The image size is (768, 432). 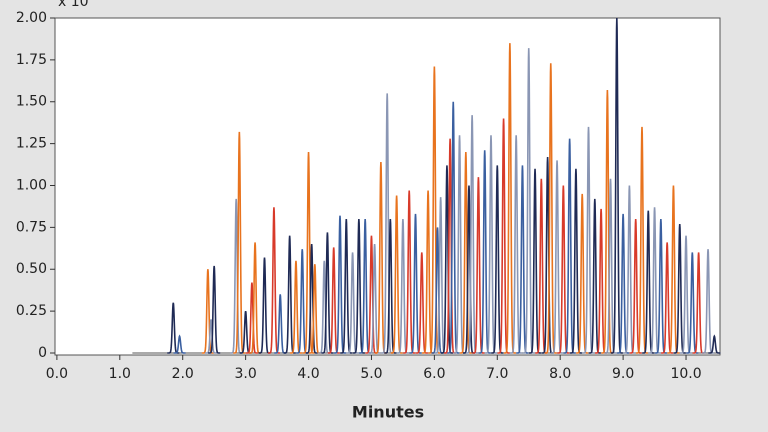 I want to click on y-tick-label: 1.25, so click(x=31, y=144).